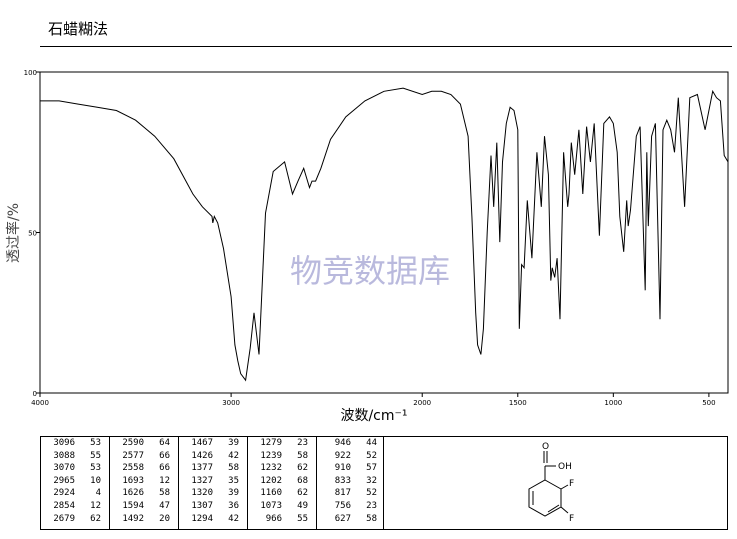  What do you see at coordinates (342, 518) in the screenshot?
I see `peak-wavenumber: 627` at bounding box center [342, 518].